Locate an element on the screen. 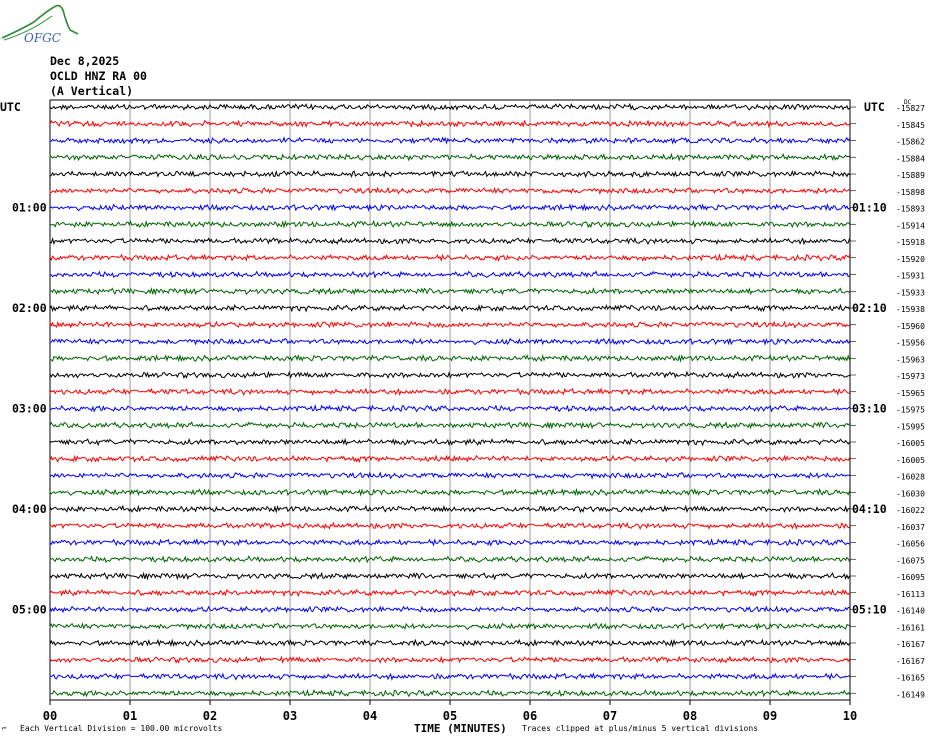  dc-offset-label: -16149 is located at coordinates (910, 694).